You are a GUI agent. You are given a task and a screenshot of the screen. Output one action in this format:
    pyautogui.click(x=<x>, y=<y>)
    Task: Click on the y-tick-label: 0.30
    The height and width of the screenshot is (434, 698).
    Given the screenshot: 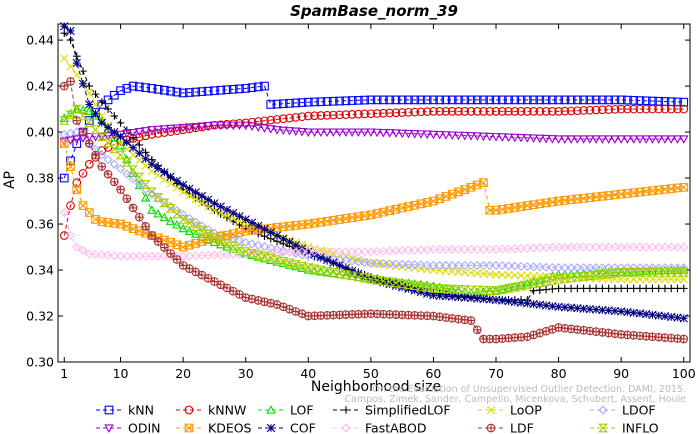 What is the action you would take?
    pyautogui.click(x=40, y=362)
    